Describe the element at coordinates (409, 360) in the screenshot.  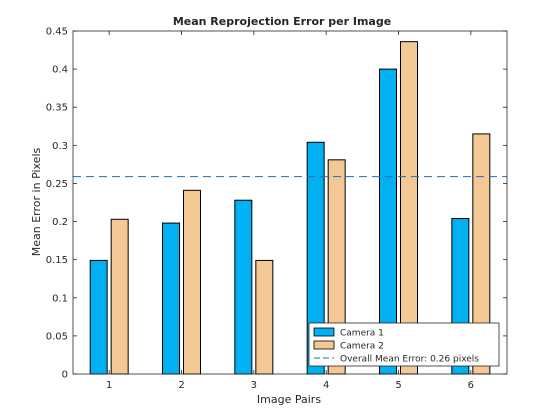
I see `legend-label-reference-line: Overall Mean Error: 0.26 pixels` at that location.